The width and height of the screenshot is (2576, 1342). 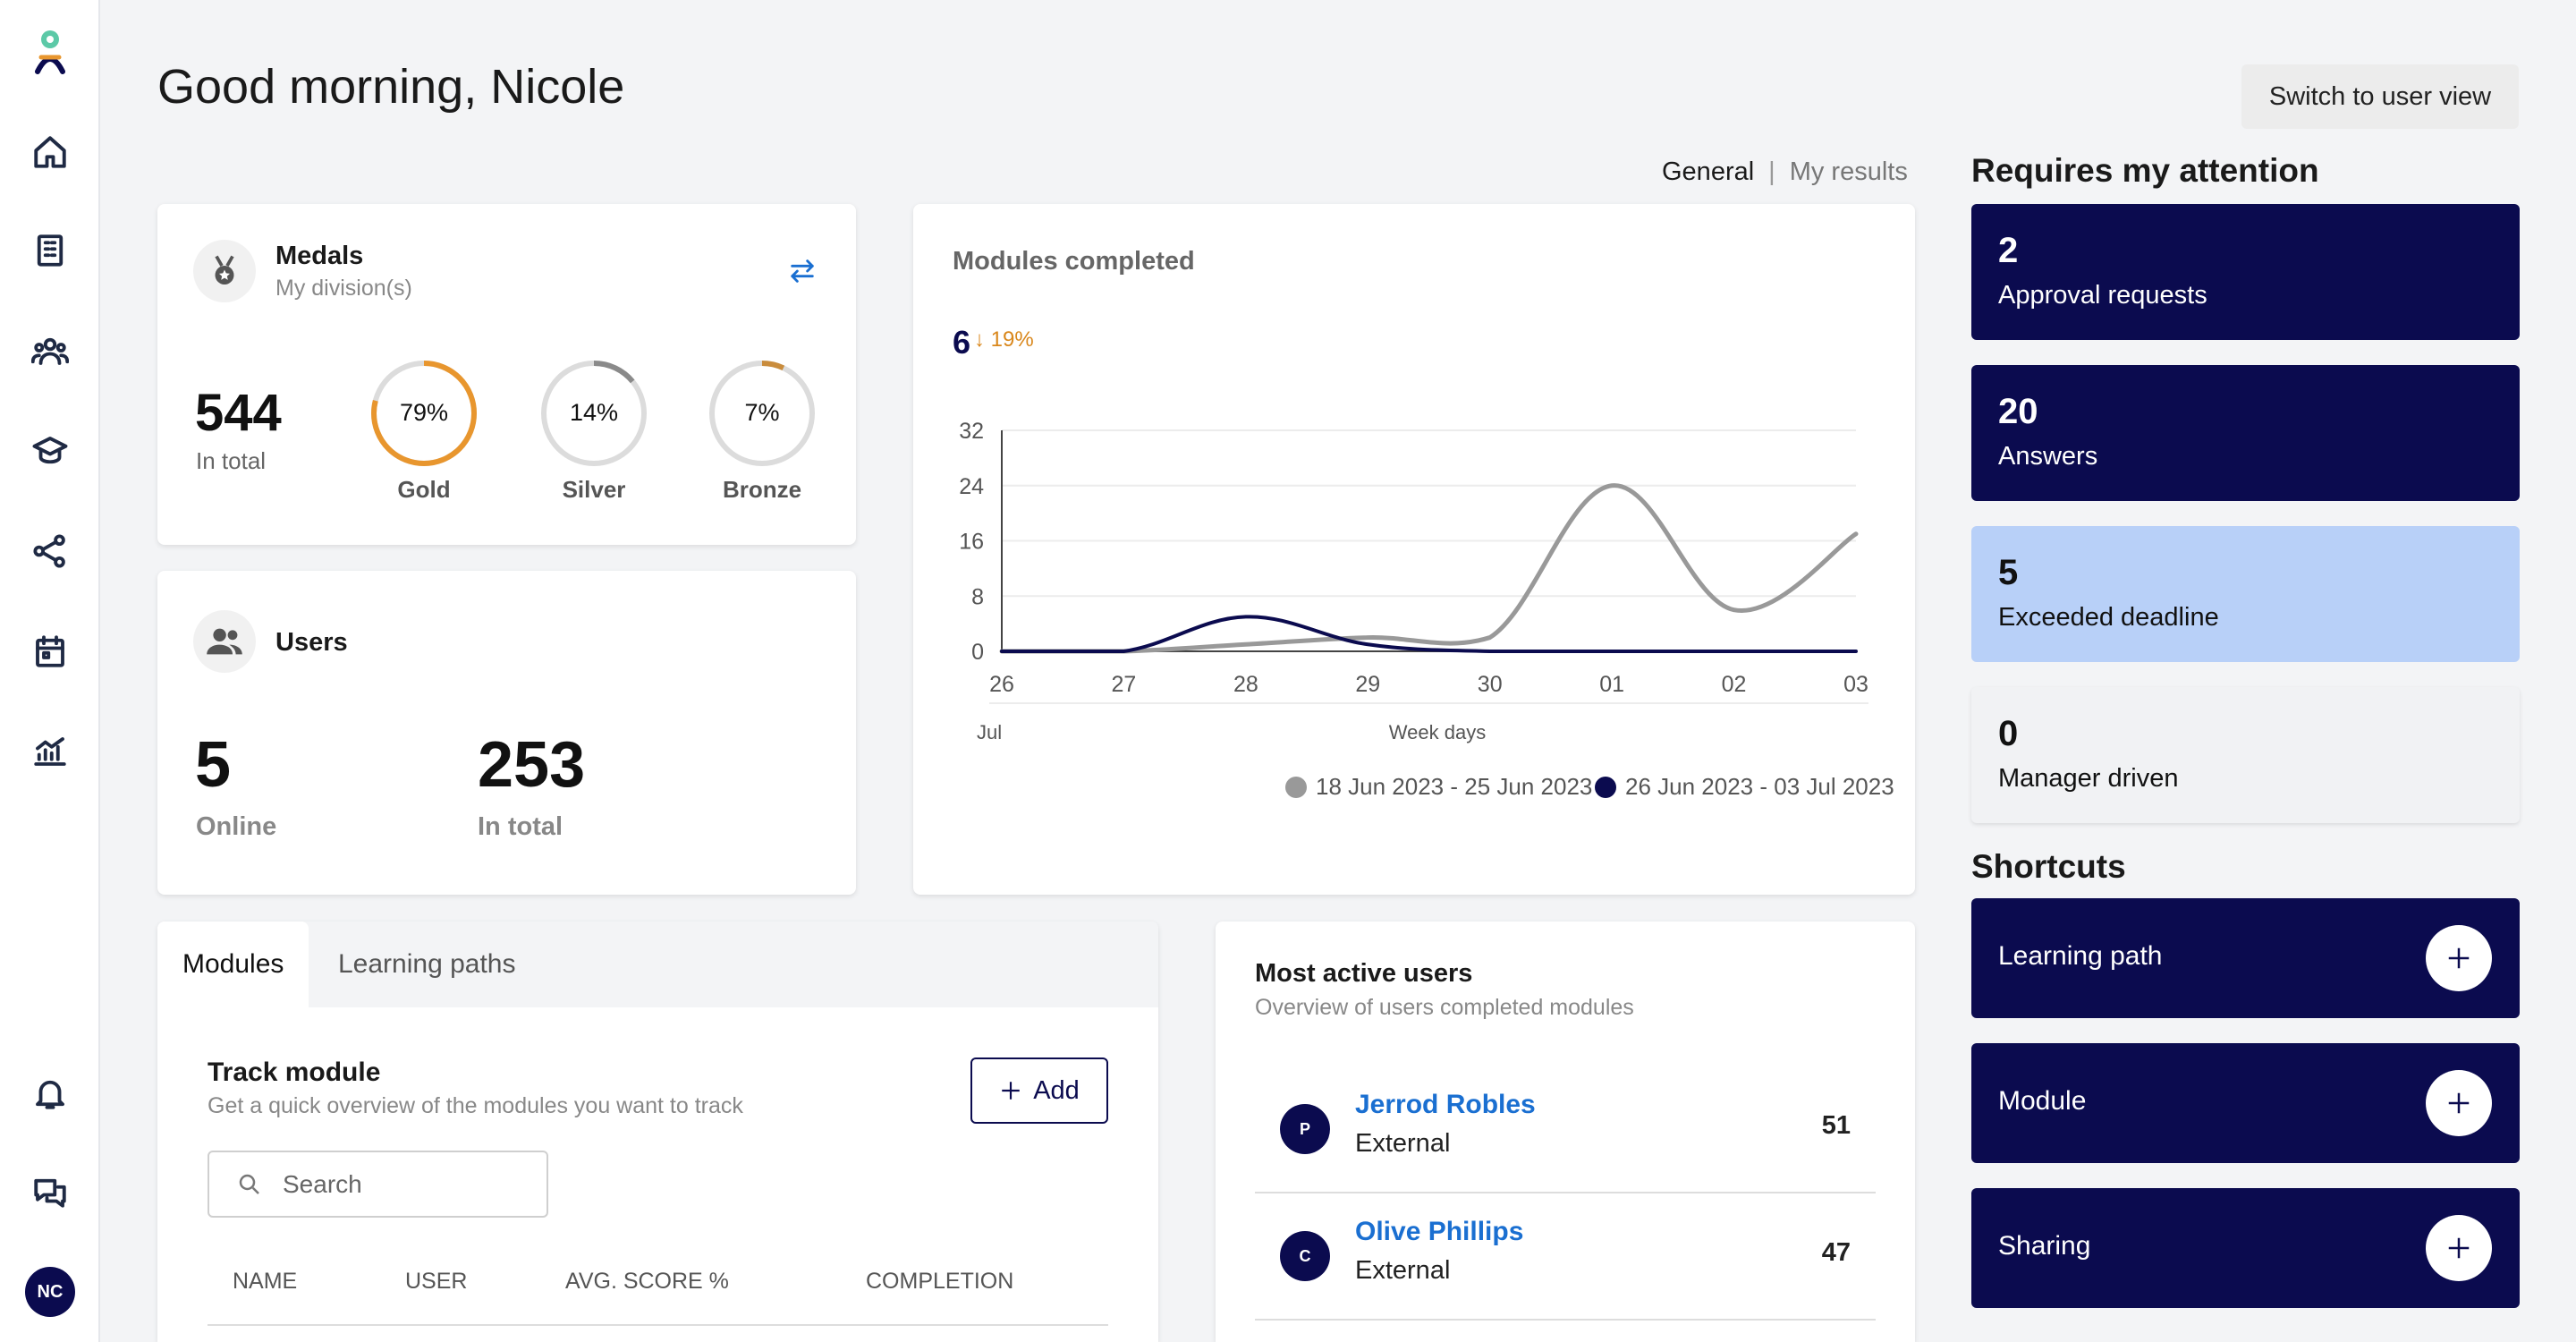 What do you see at coordinates (2245, 594) in the screenshot?
I see `exceeded-deadline-card: 5 Exceeded deadline` at bounding box center [2245, 594].